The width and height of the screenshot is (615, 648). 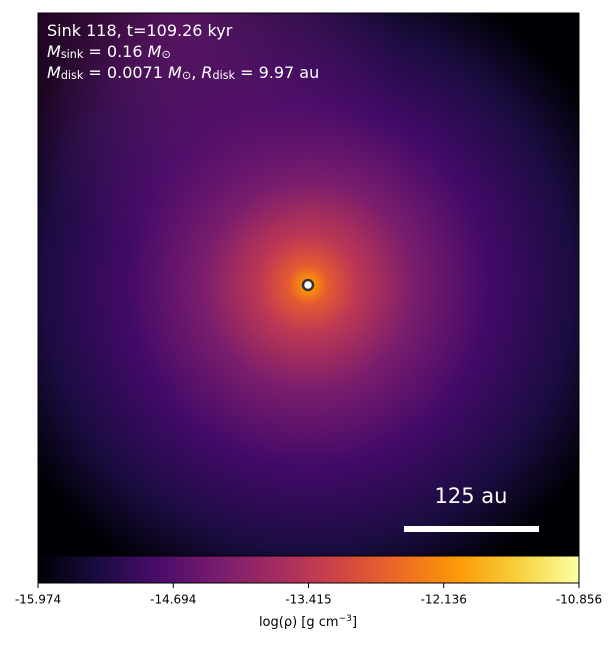 I want to click on colorbar, so click(x=308, y=569).